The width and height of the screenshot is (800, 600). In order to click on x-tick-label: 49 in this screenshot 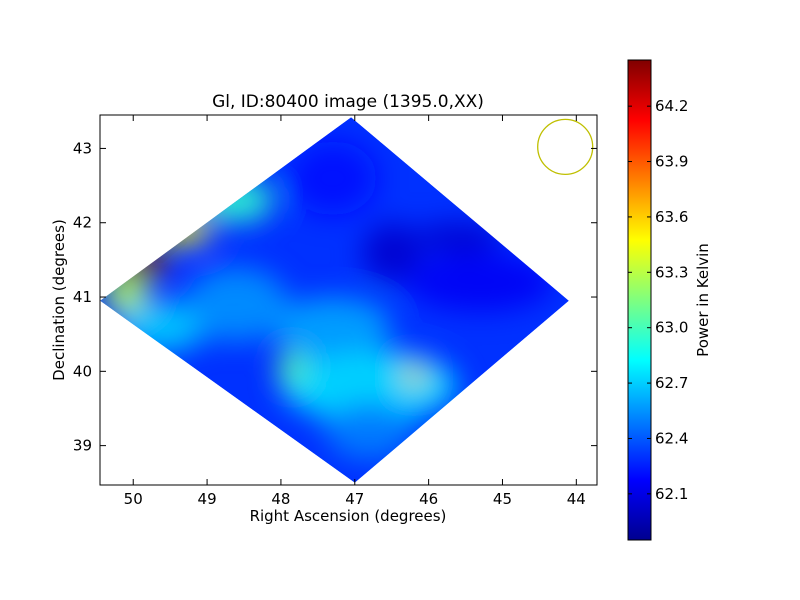, I will do `click(207, 499)`.